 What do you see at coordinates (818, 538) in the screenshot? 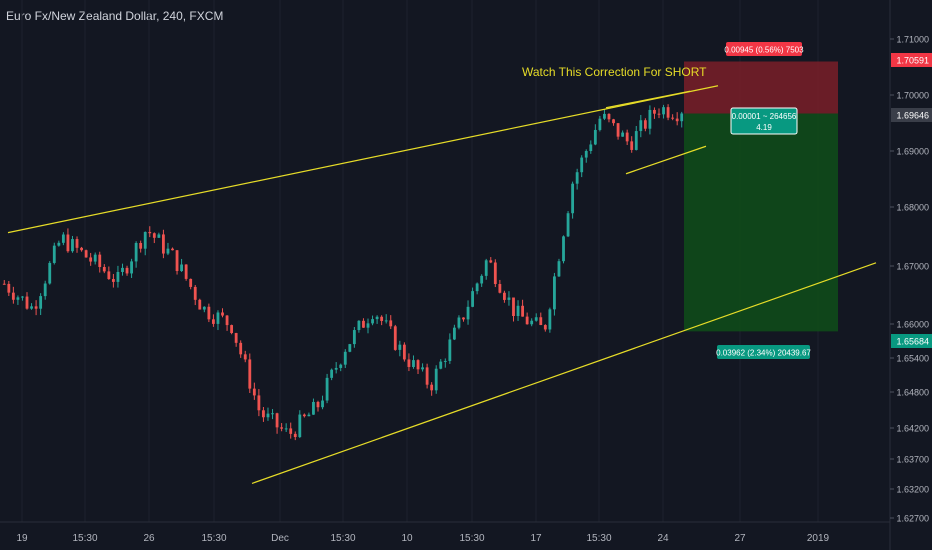
I see `x-tick-label: 2019` at bounding box center [818, 538].